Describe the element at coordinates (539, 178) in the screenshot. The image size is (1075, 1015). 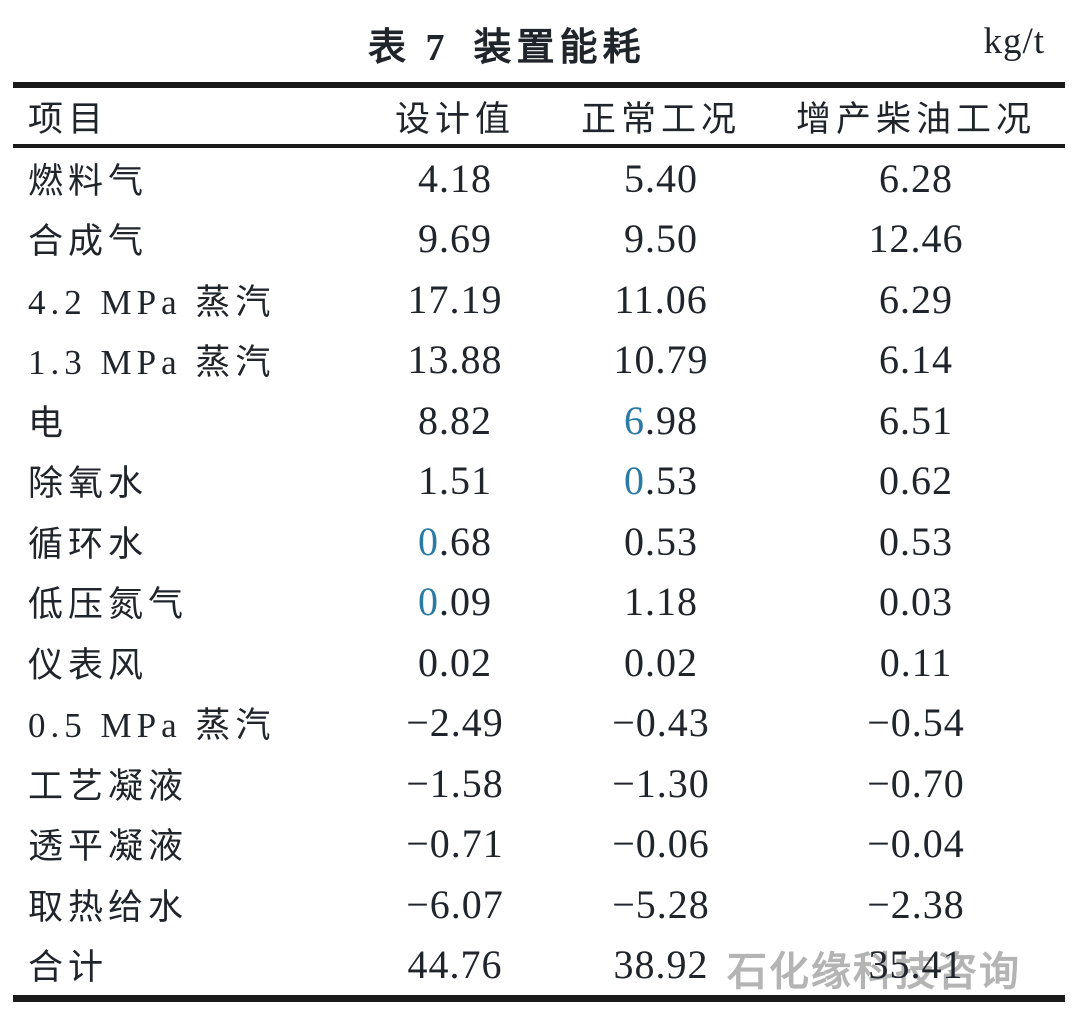
I see `table-row: 燃料气 4.18 5.40 6.28` at that location.